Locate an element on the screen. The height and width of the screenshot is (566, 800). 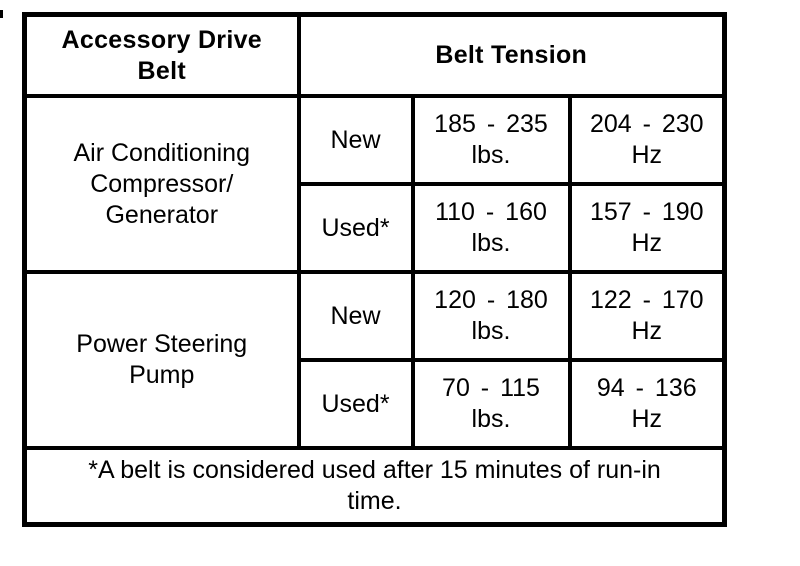
tension-hz-cell-ac-used: 157 - 190 Hz is located at coordinates (647, 228).